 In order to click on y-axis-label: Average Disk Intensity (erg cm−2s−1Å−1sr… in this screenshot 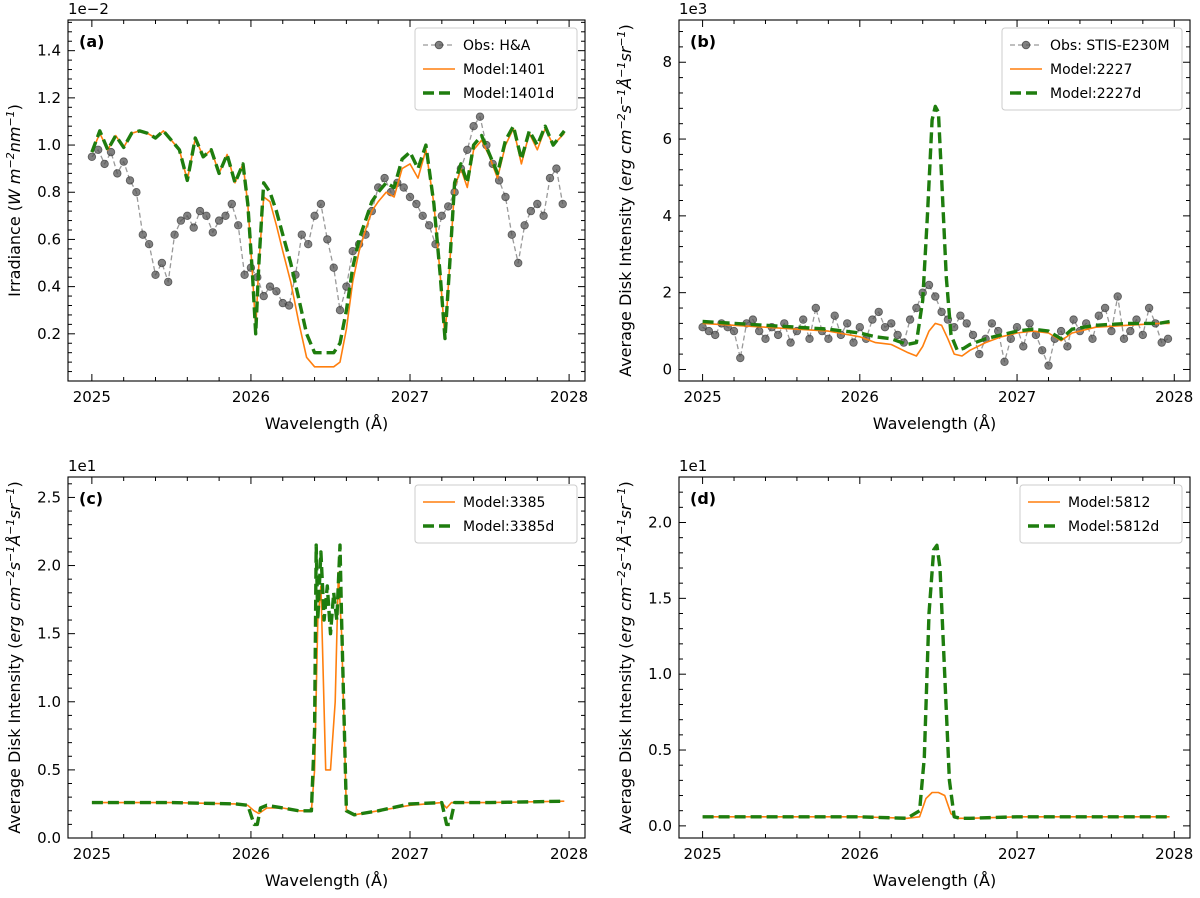, I will do `click(625, 200)`.